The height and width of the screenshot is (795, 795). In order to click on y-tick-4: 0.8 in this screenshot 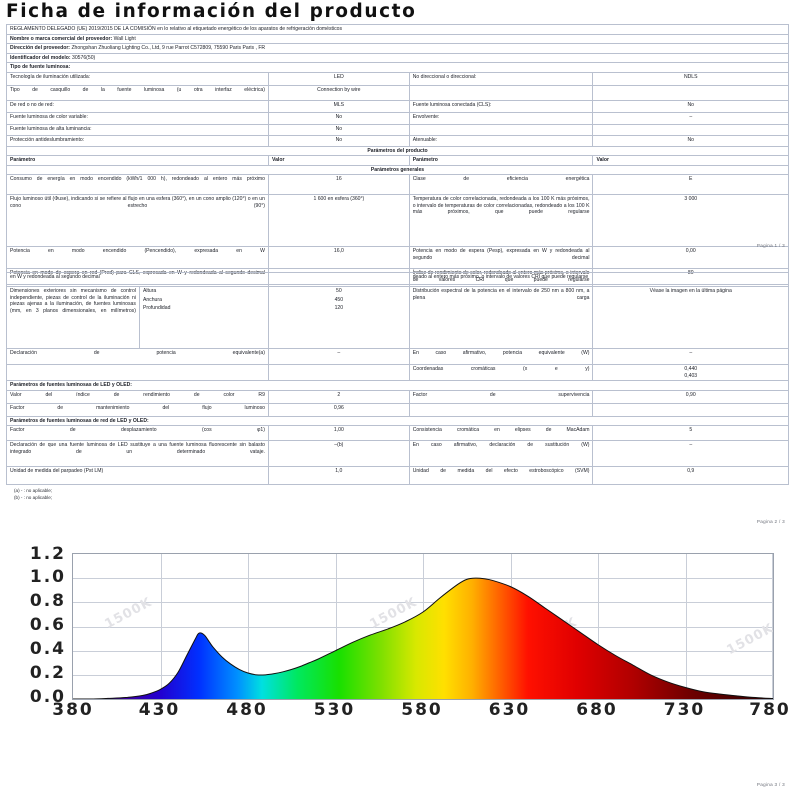, I will do `click(47, 601)`.